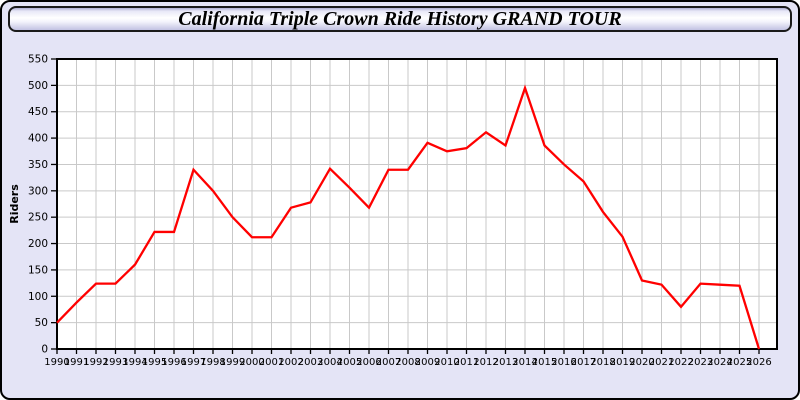  I want to click on x-axis-tick-label: 2006, so click(368, 362).